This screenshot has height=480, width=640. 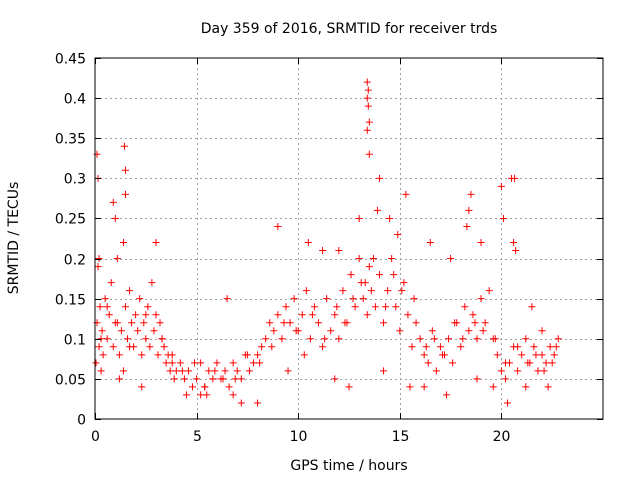 I want to click on x-tick-label: 10, so click(x=299, y=437).